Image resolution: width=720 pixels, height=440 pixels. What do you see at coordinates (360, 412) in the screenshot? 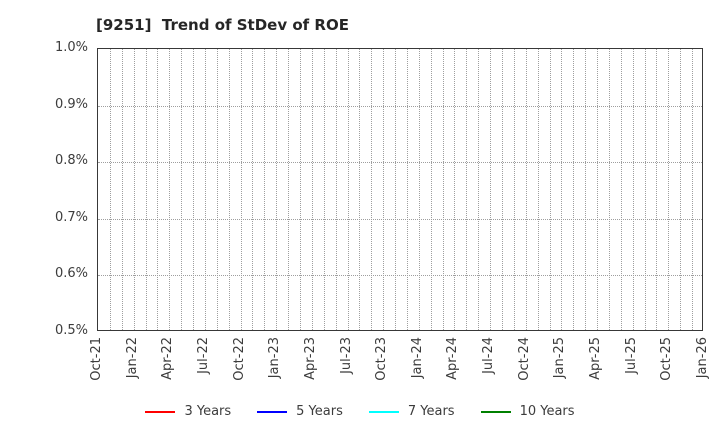
I see `legend: 3 Years 5 Years 7 Years 10 Years` at bounding box center [360, 412].